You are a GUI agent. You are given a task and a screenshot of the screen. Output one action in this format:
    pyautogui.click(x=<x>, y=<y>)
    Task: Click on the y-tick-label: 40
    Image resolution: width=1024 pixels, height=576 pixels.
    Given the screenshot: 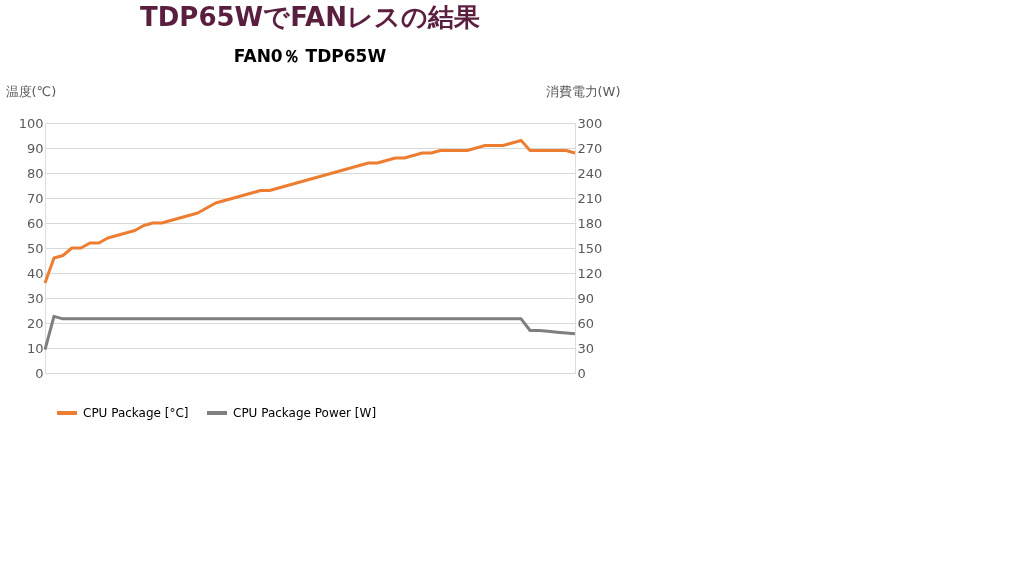 What is the action you would take?
    pyautogui.click(x=35, y=273)
    